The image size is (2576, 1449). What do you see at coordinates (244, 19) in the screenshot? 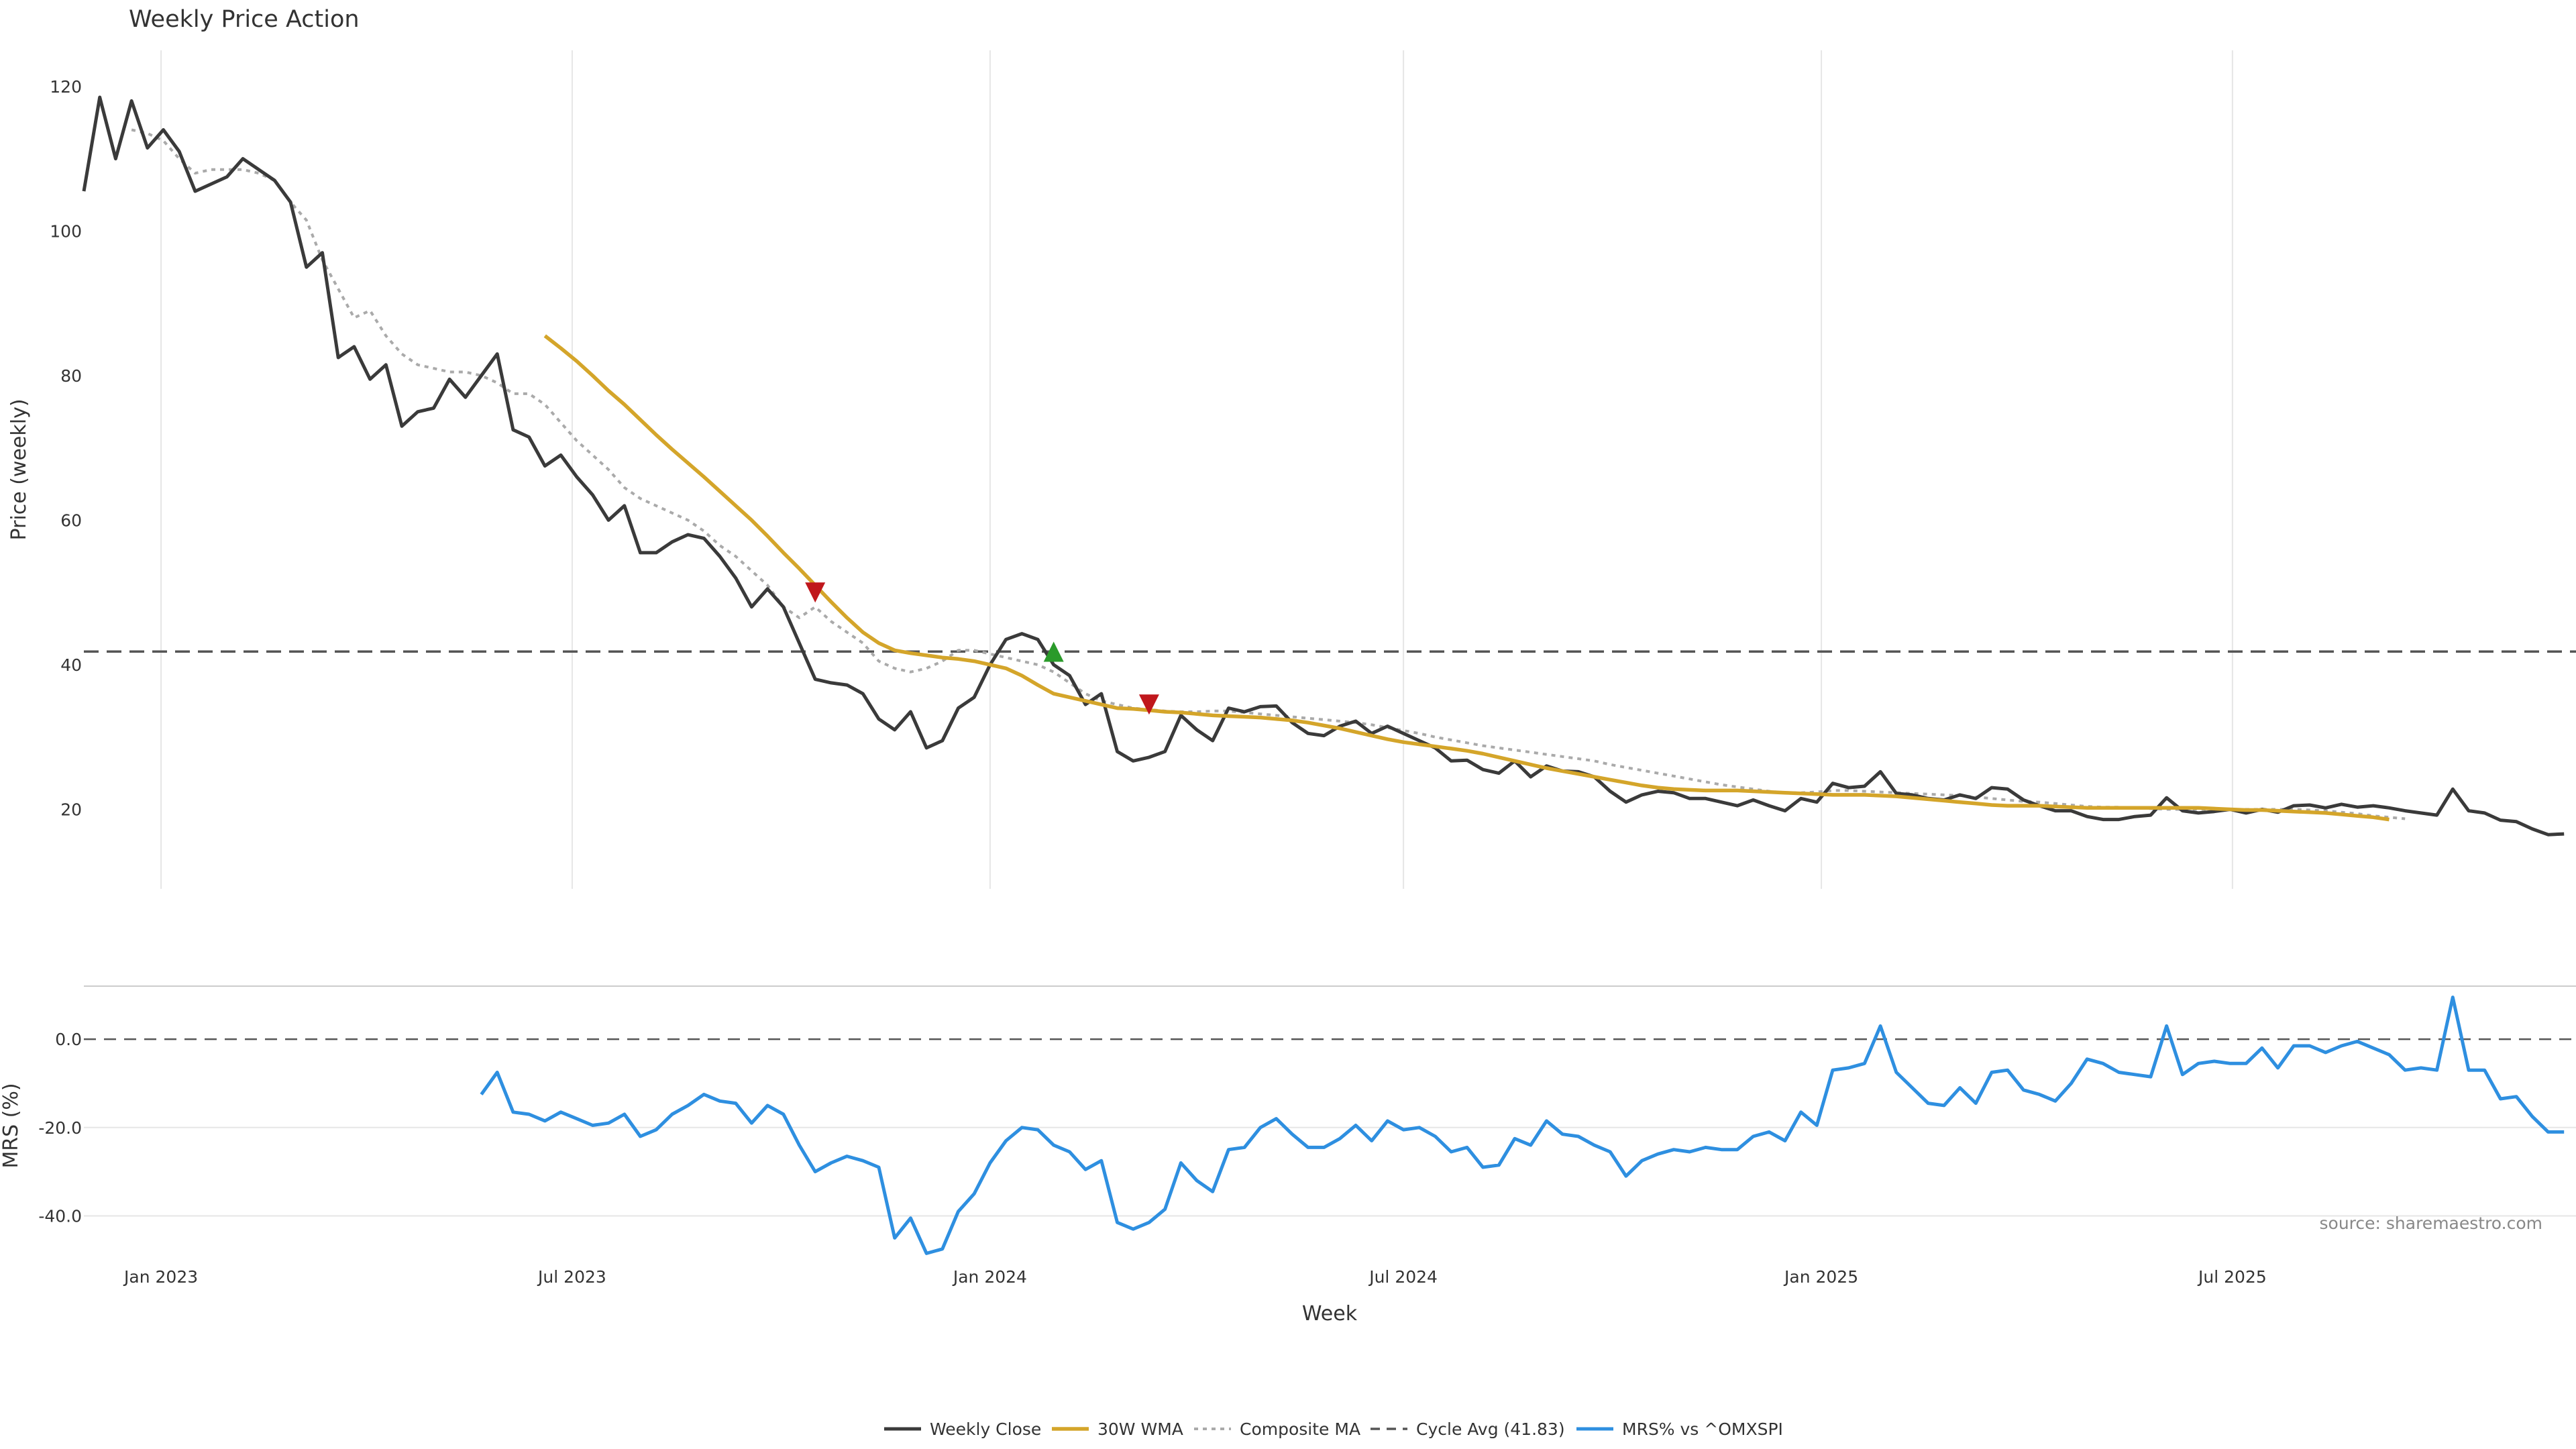
I see `chart-title: Weekly Price Action` at bounding box center [244, 19].